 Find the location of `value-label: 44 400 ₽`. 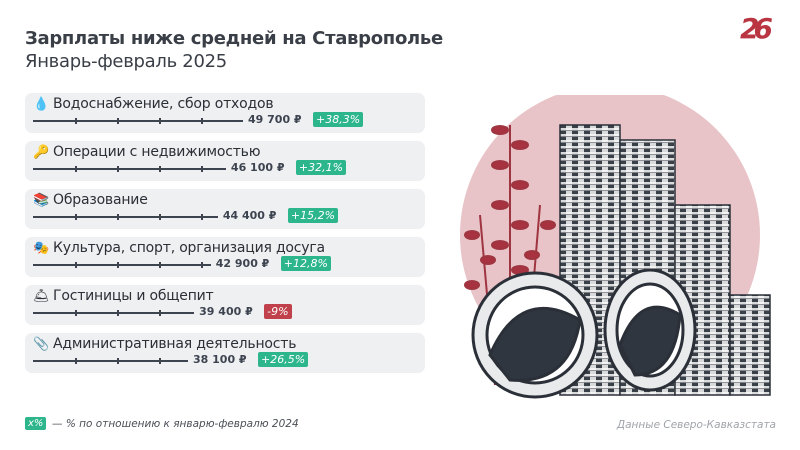

value-label: 44 400 ₽ is located at coordinates (249, 215).